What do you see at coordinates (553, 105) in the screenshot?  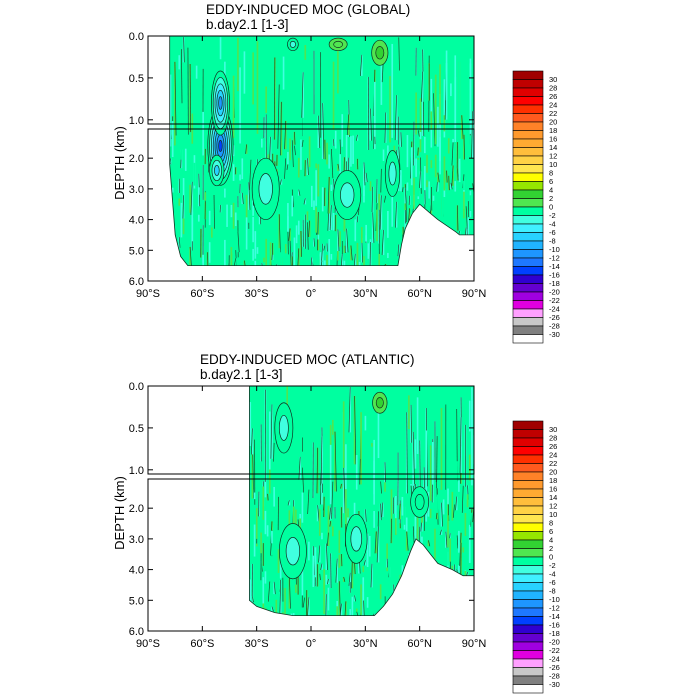 I see `colorbar-label: 24` at bounding box center [553, 105].